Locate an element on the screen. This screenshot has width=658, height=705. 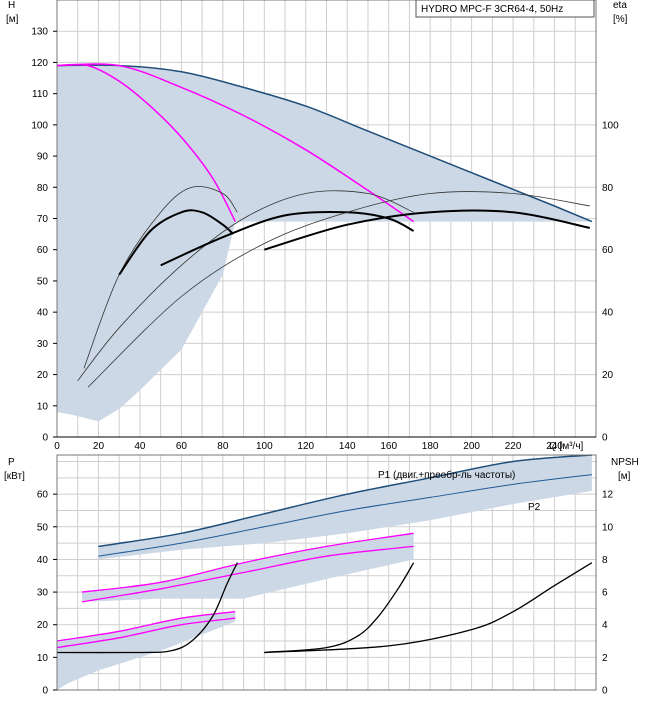
y-axis-unit: [м] is located at coordinates (12, 19).